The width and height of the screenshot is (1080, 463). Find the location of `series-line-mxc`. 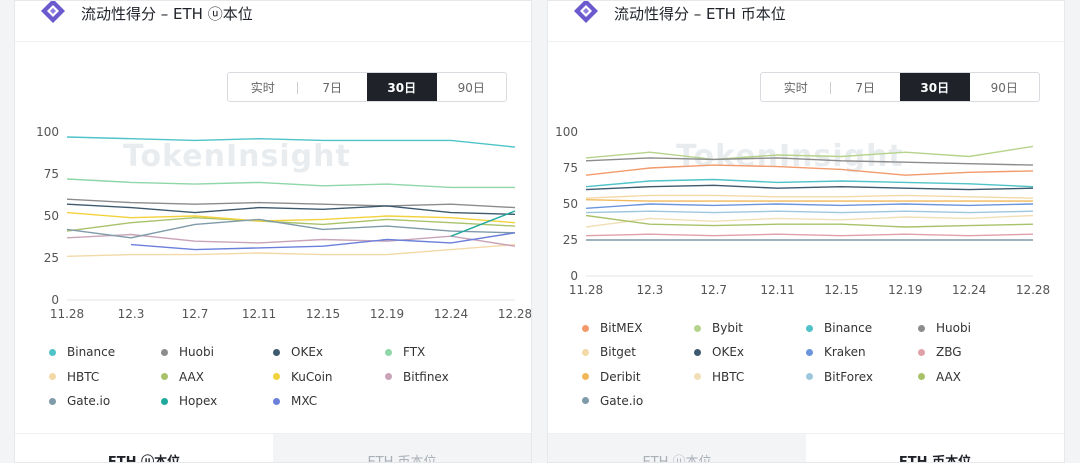

series-line-mxc is located at coordinates (323, 241).